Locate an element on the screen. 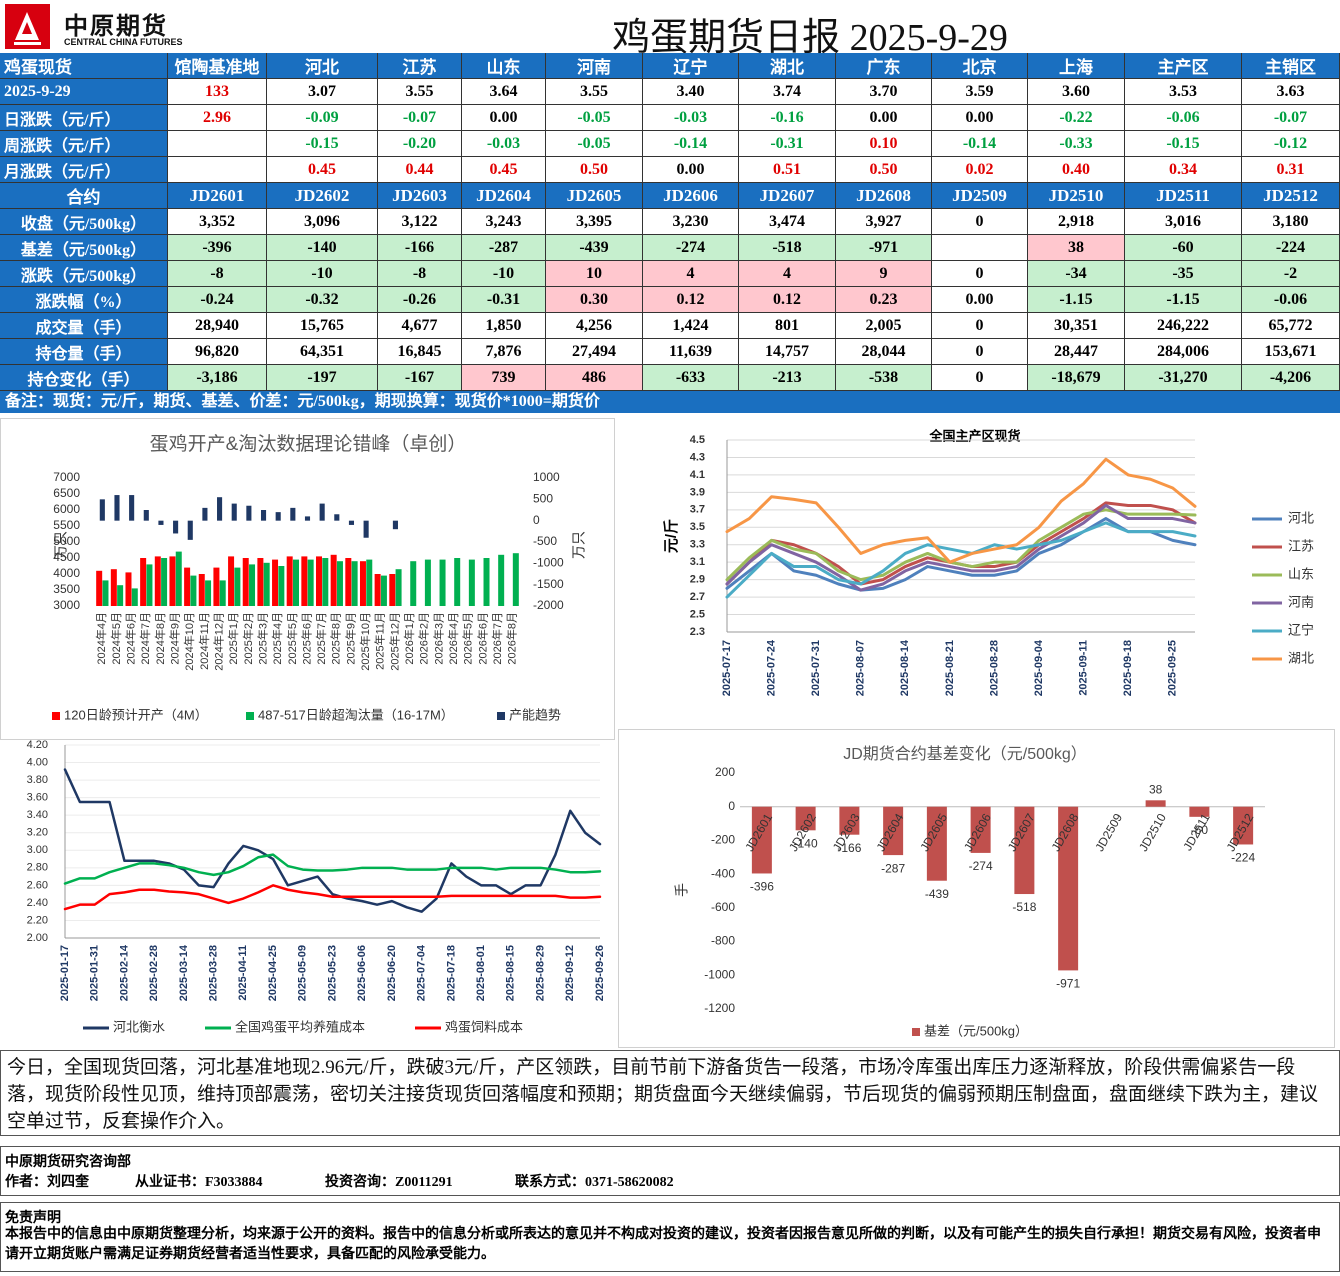 The width and height of the screenshot is (1340, 1276). data-label: -166 is located at coordinates (849, 848).